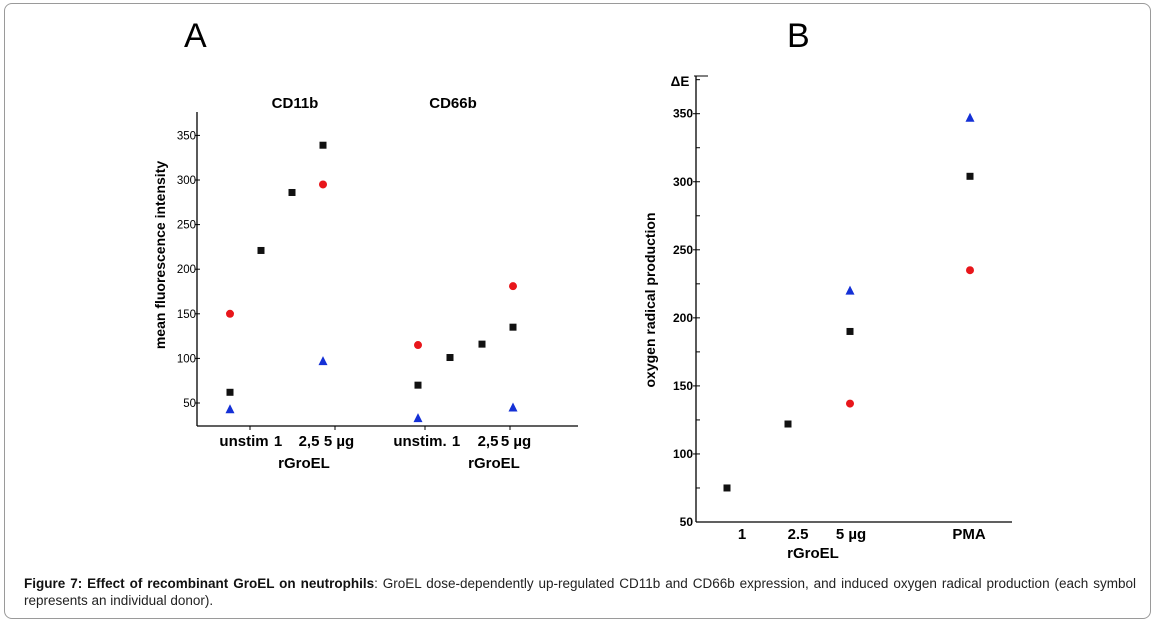 The image size is (1155, 623). I want to click on group-title: CD66b, so click(453, 103).